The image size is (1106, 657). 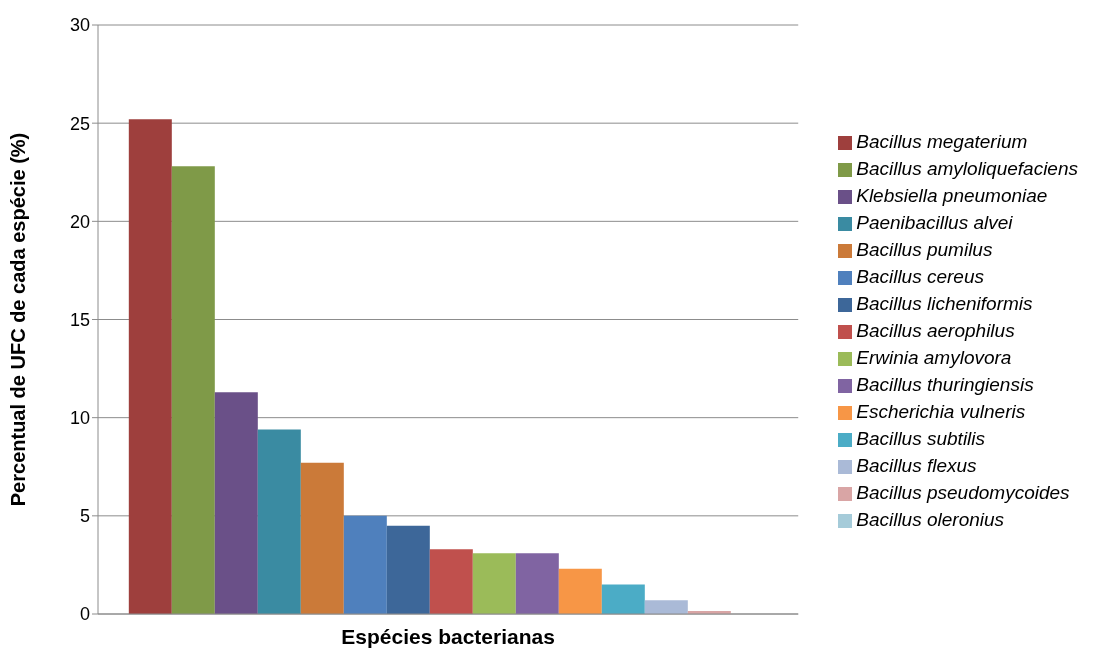 I want to click on legend-label: Bacillus subtilis, so click(x=921, y=438).